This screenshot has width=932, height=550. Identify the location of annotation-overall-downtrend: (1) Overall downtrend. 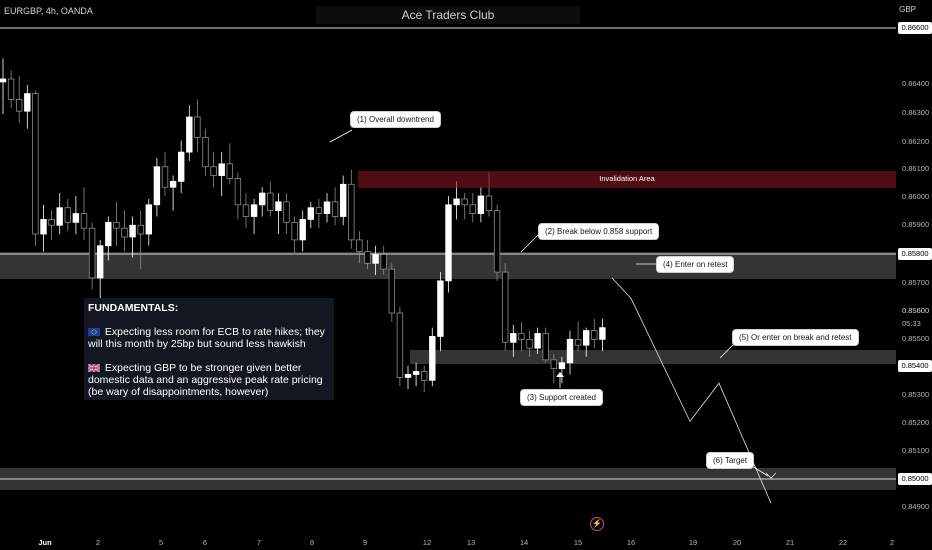
(395, 119).